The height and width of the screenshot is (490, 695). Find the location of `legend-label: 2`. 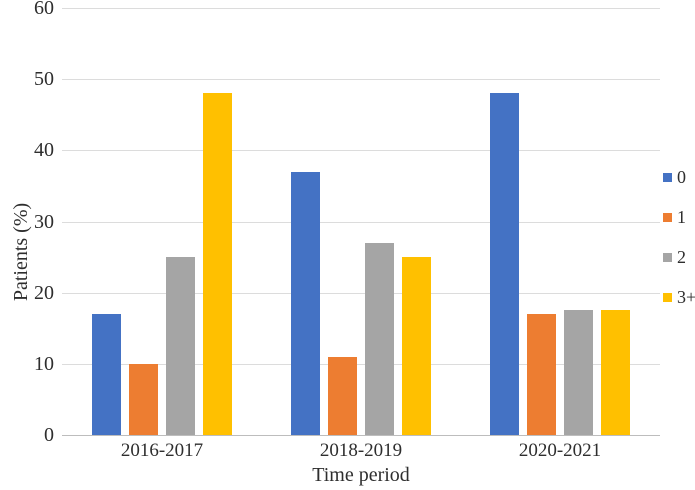

legend-label: 2 is located at coordinates (681, 257).